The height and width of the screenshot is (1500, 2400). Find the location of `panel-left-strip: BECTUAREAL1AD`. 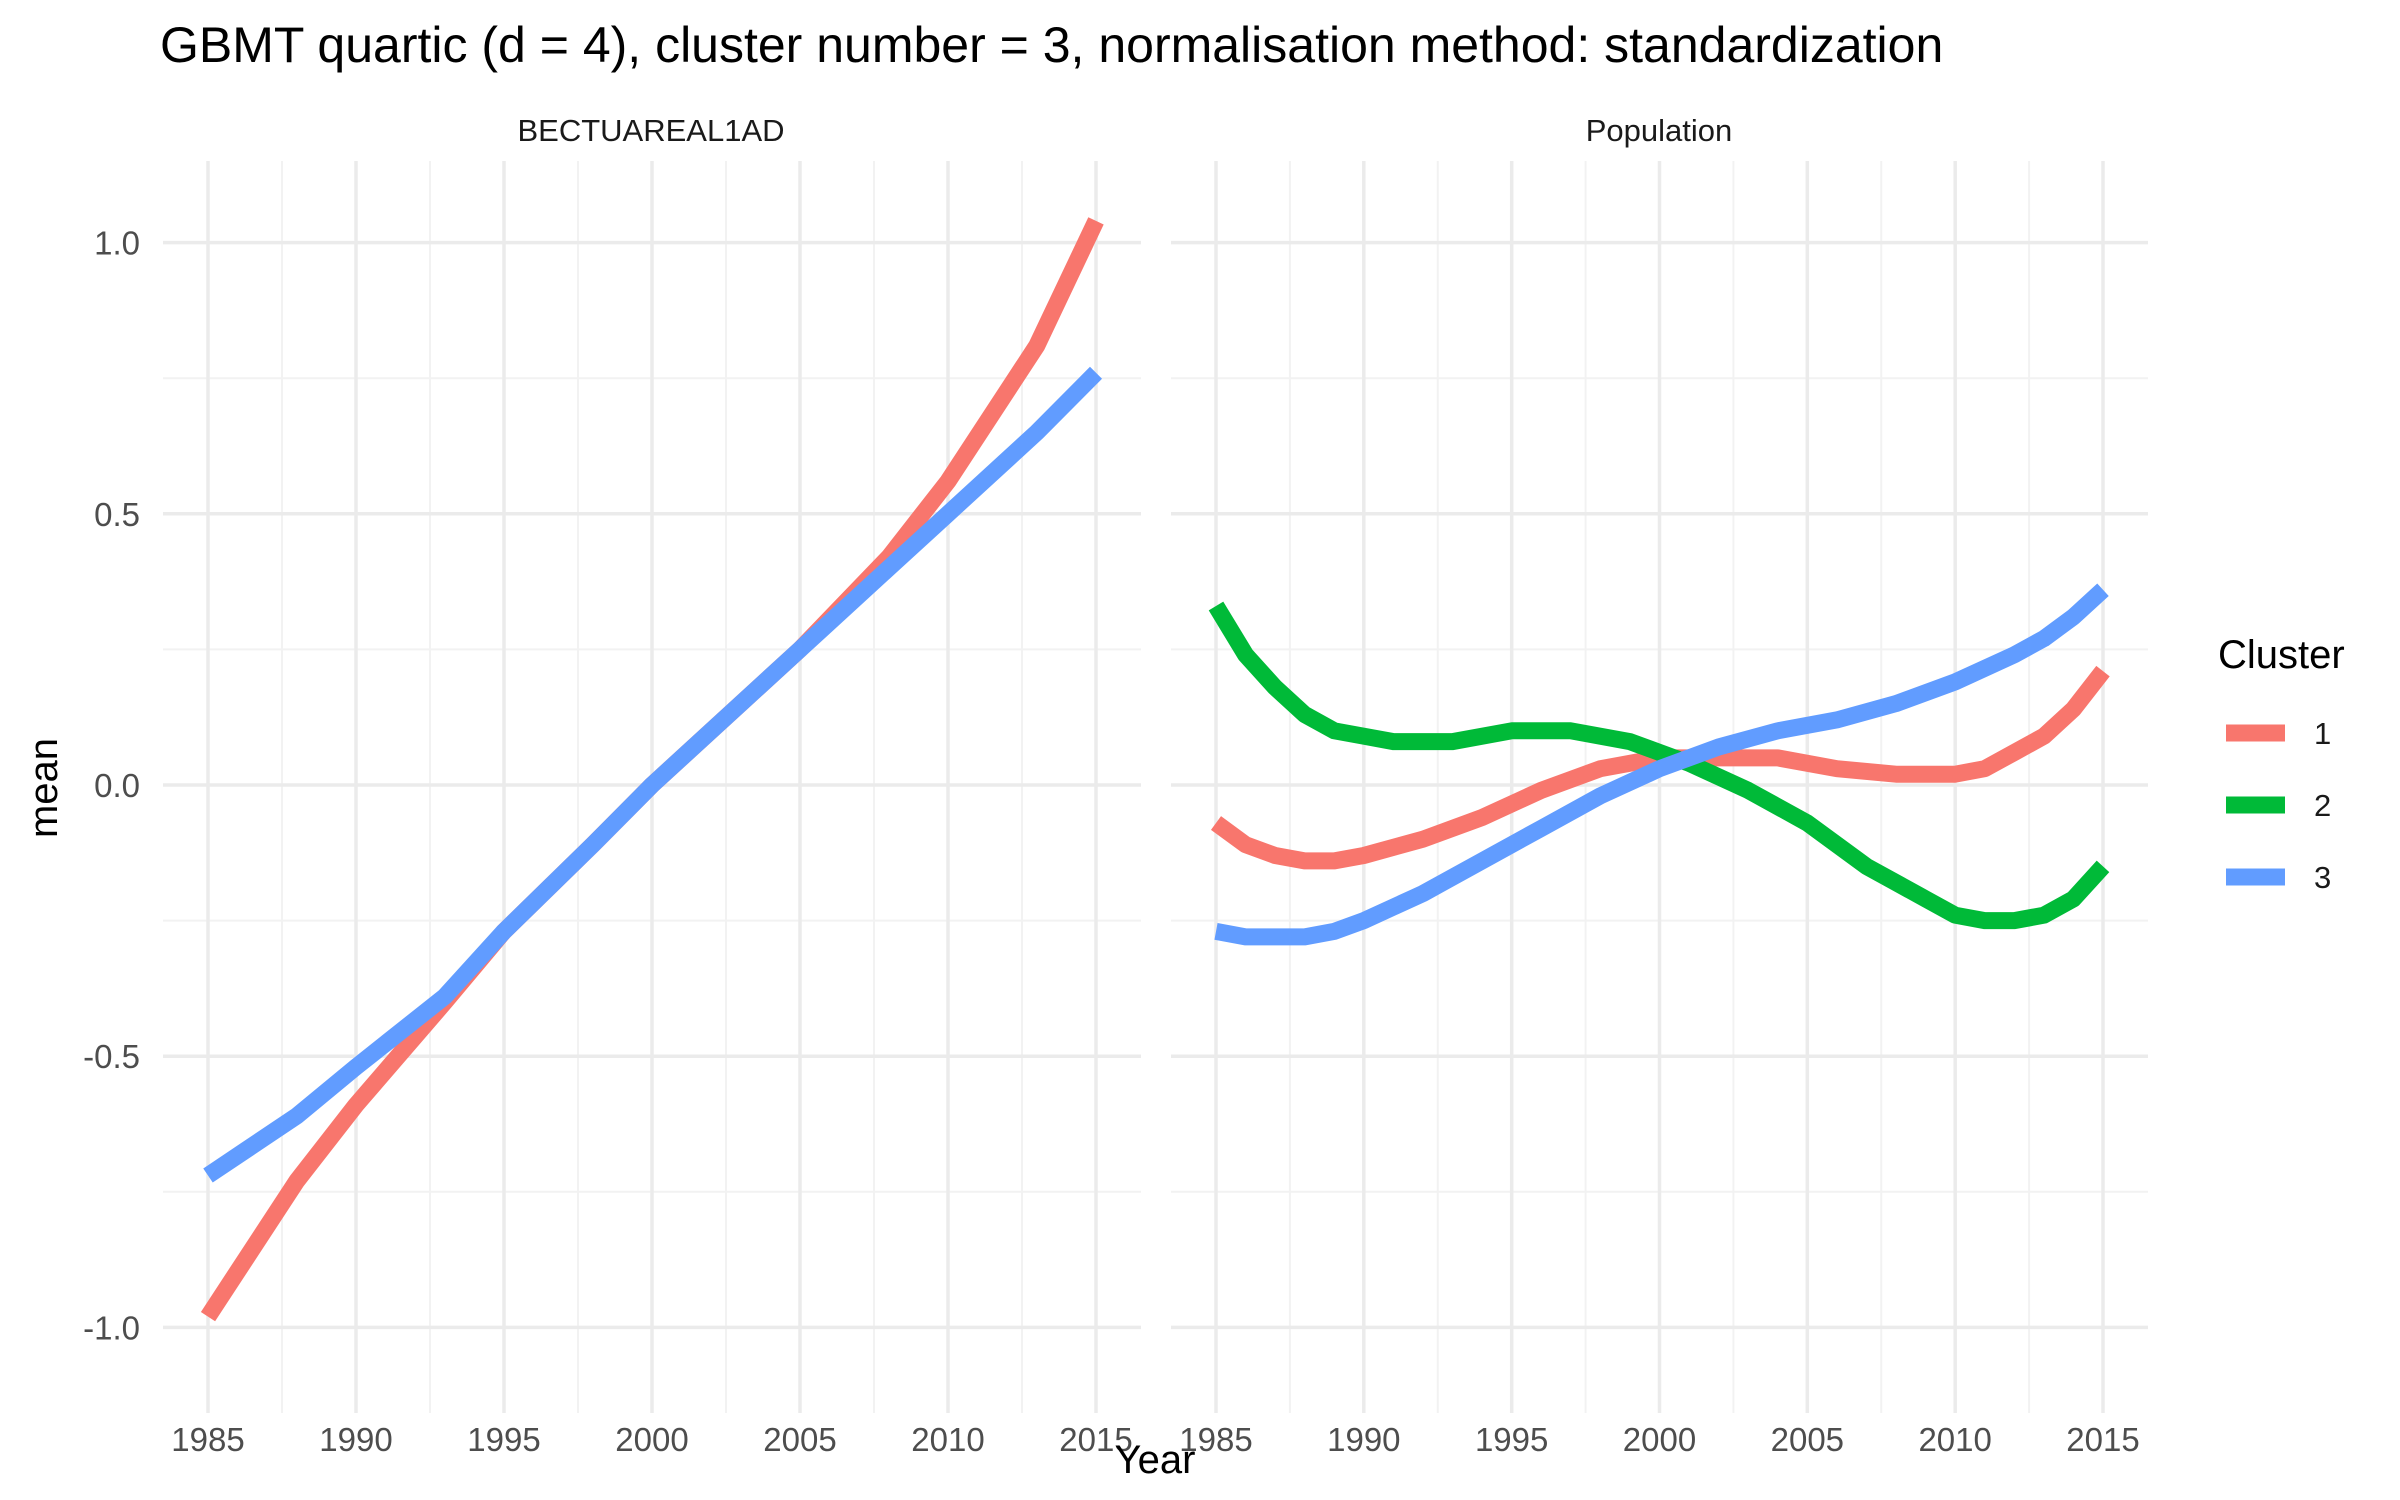

panel-left-strip: BECTUAREAL1AD is located at coordinates (650, 130).